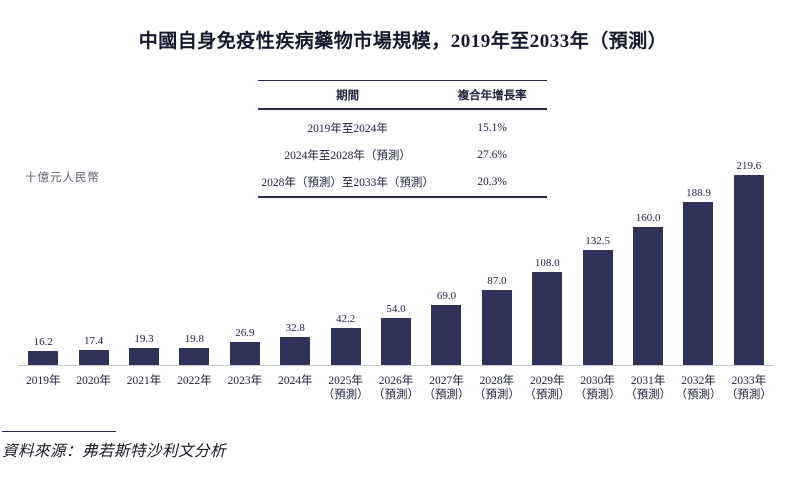  What do you see at coordinates (547, 388) in the screenshot?
I see `x-axis-label: 2029年 （預測）` at bounding box center [547, 388].